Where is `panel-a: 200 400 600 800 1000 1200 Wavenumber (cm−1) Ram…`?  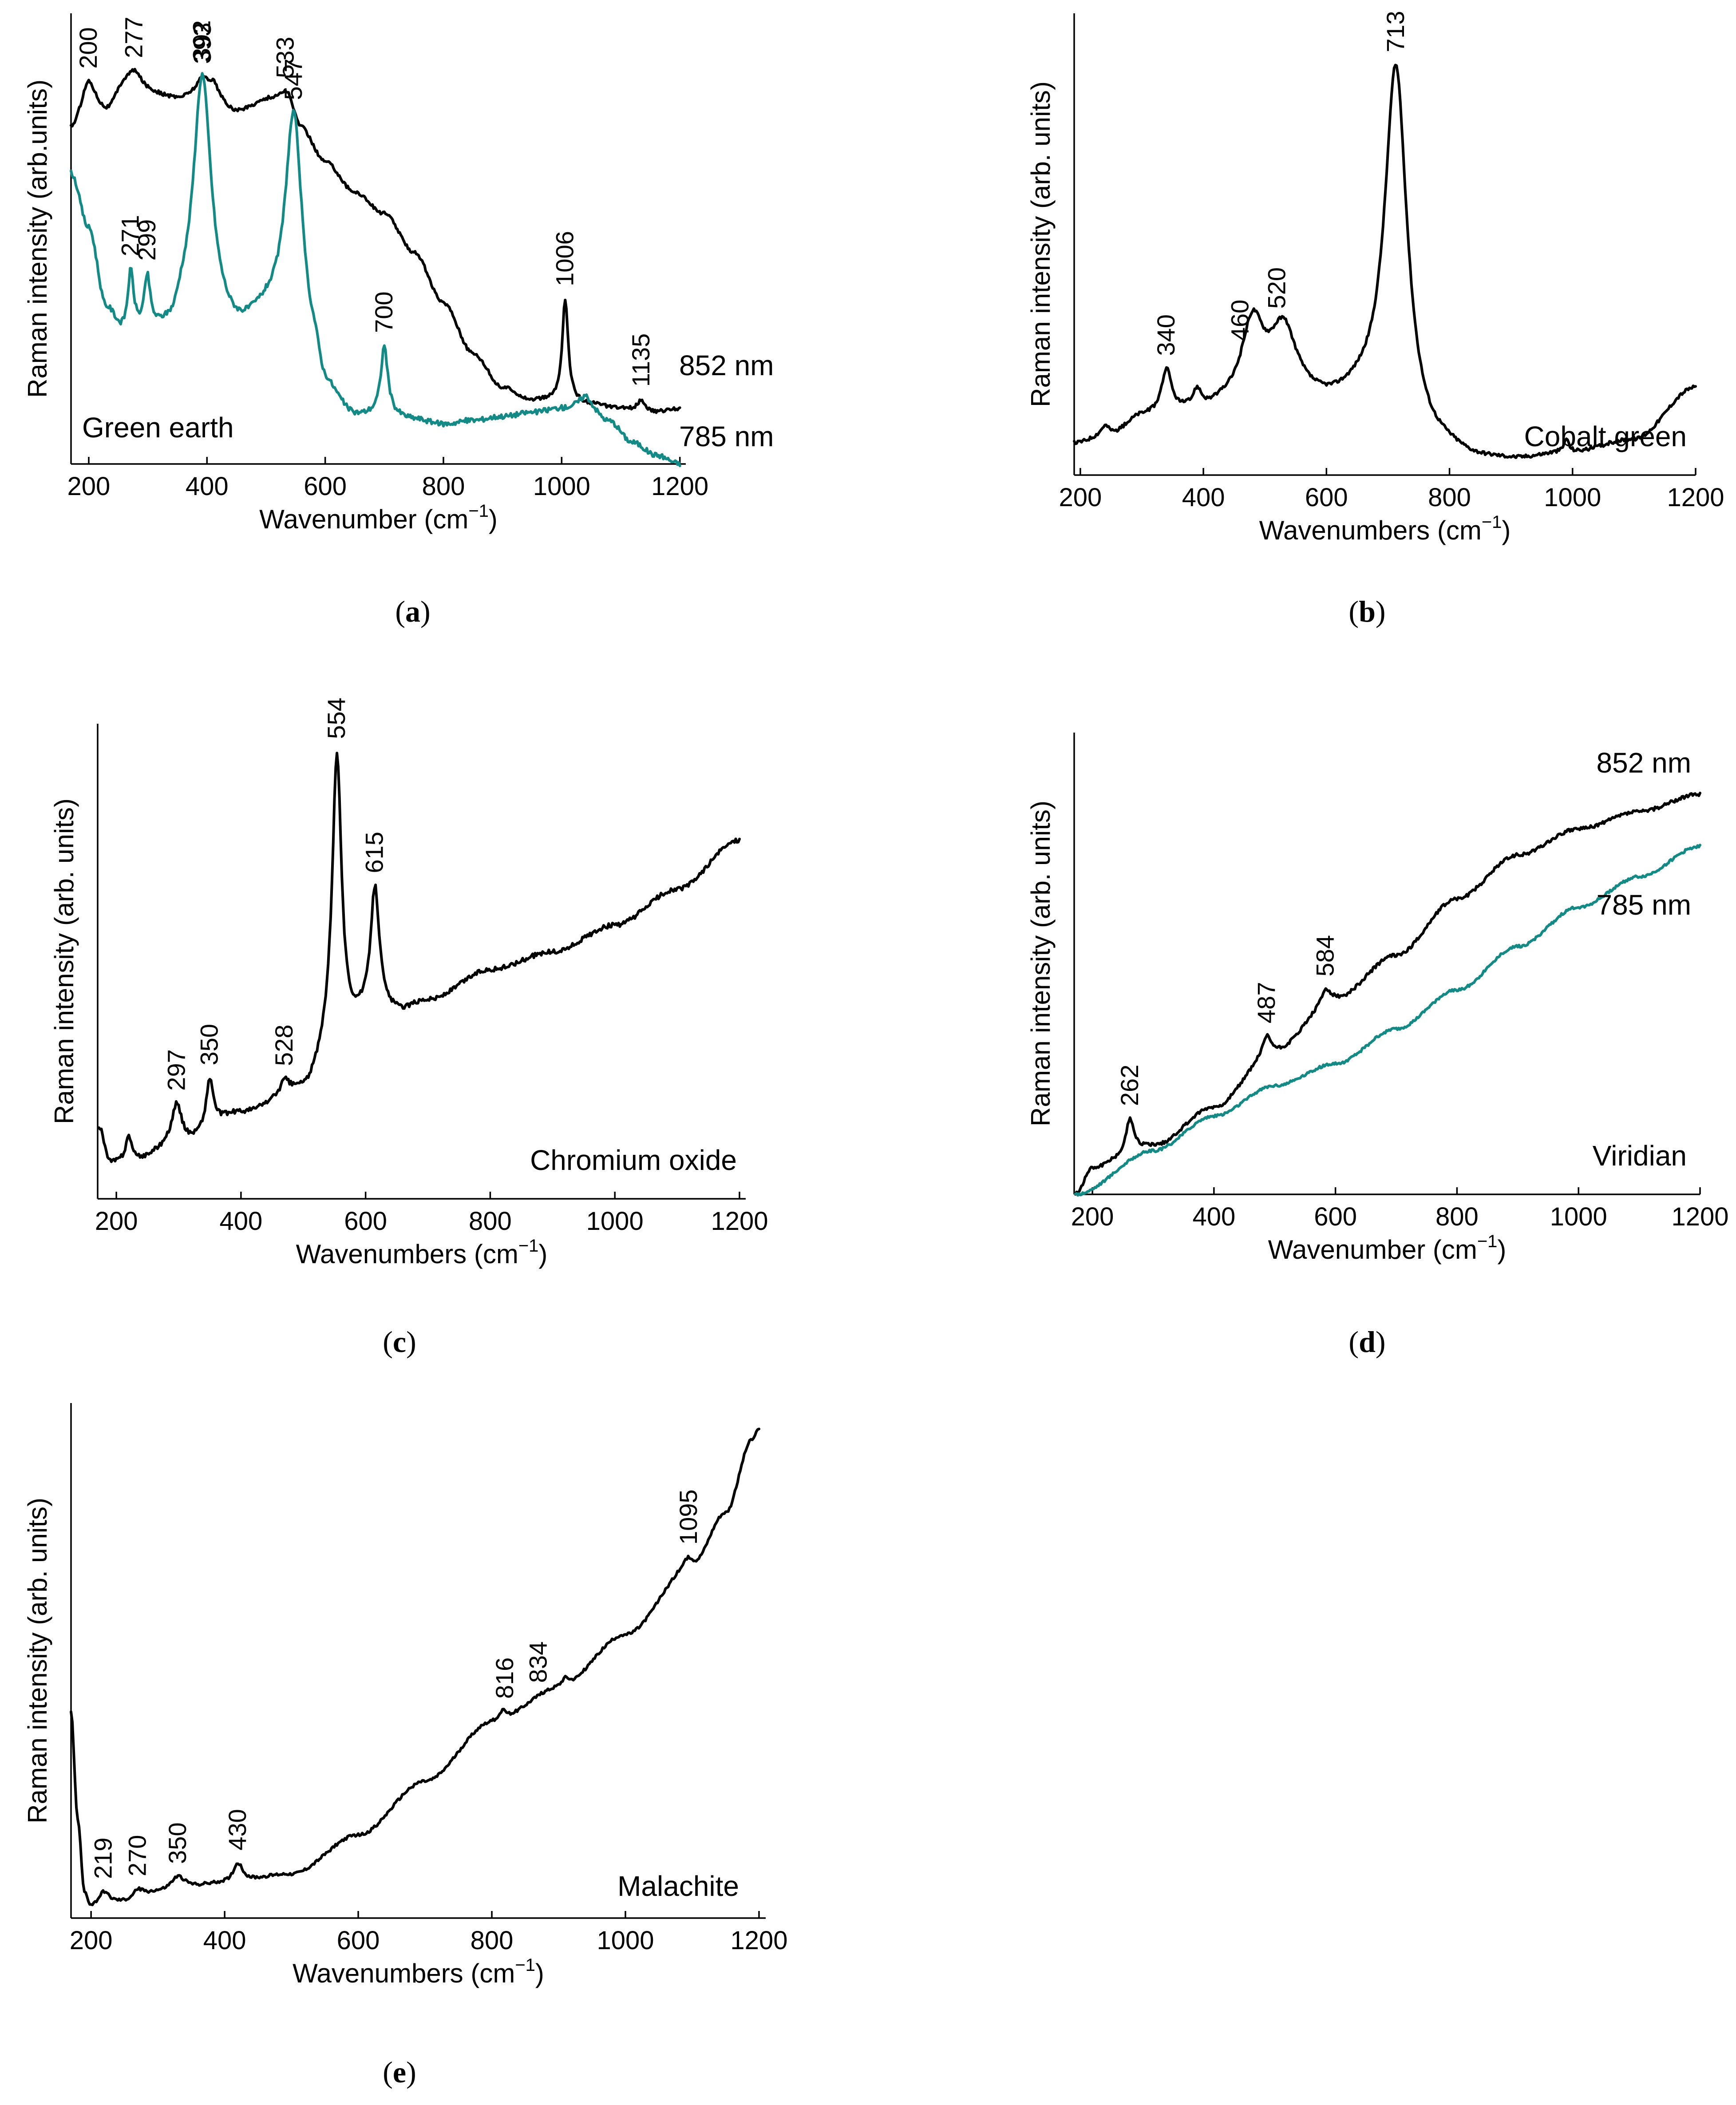 panel-a: 200 400 600 800 1000 1200 Wavenumber (cm−1) Ram… is located at coordinates (398, 320).